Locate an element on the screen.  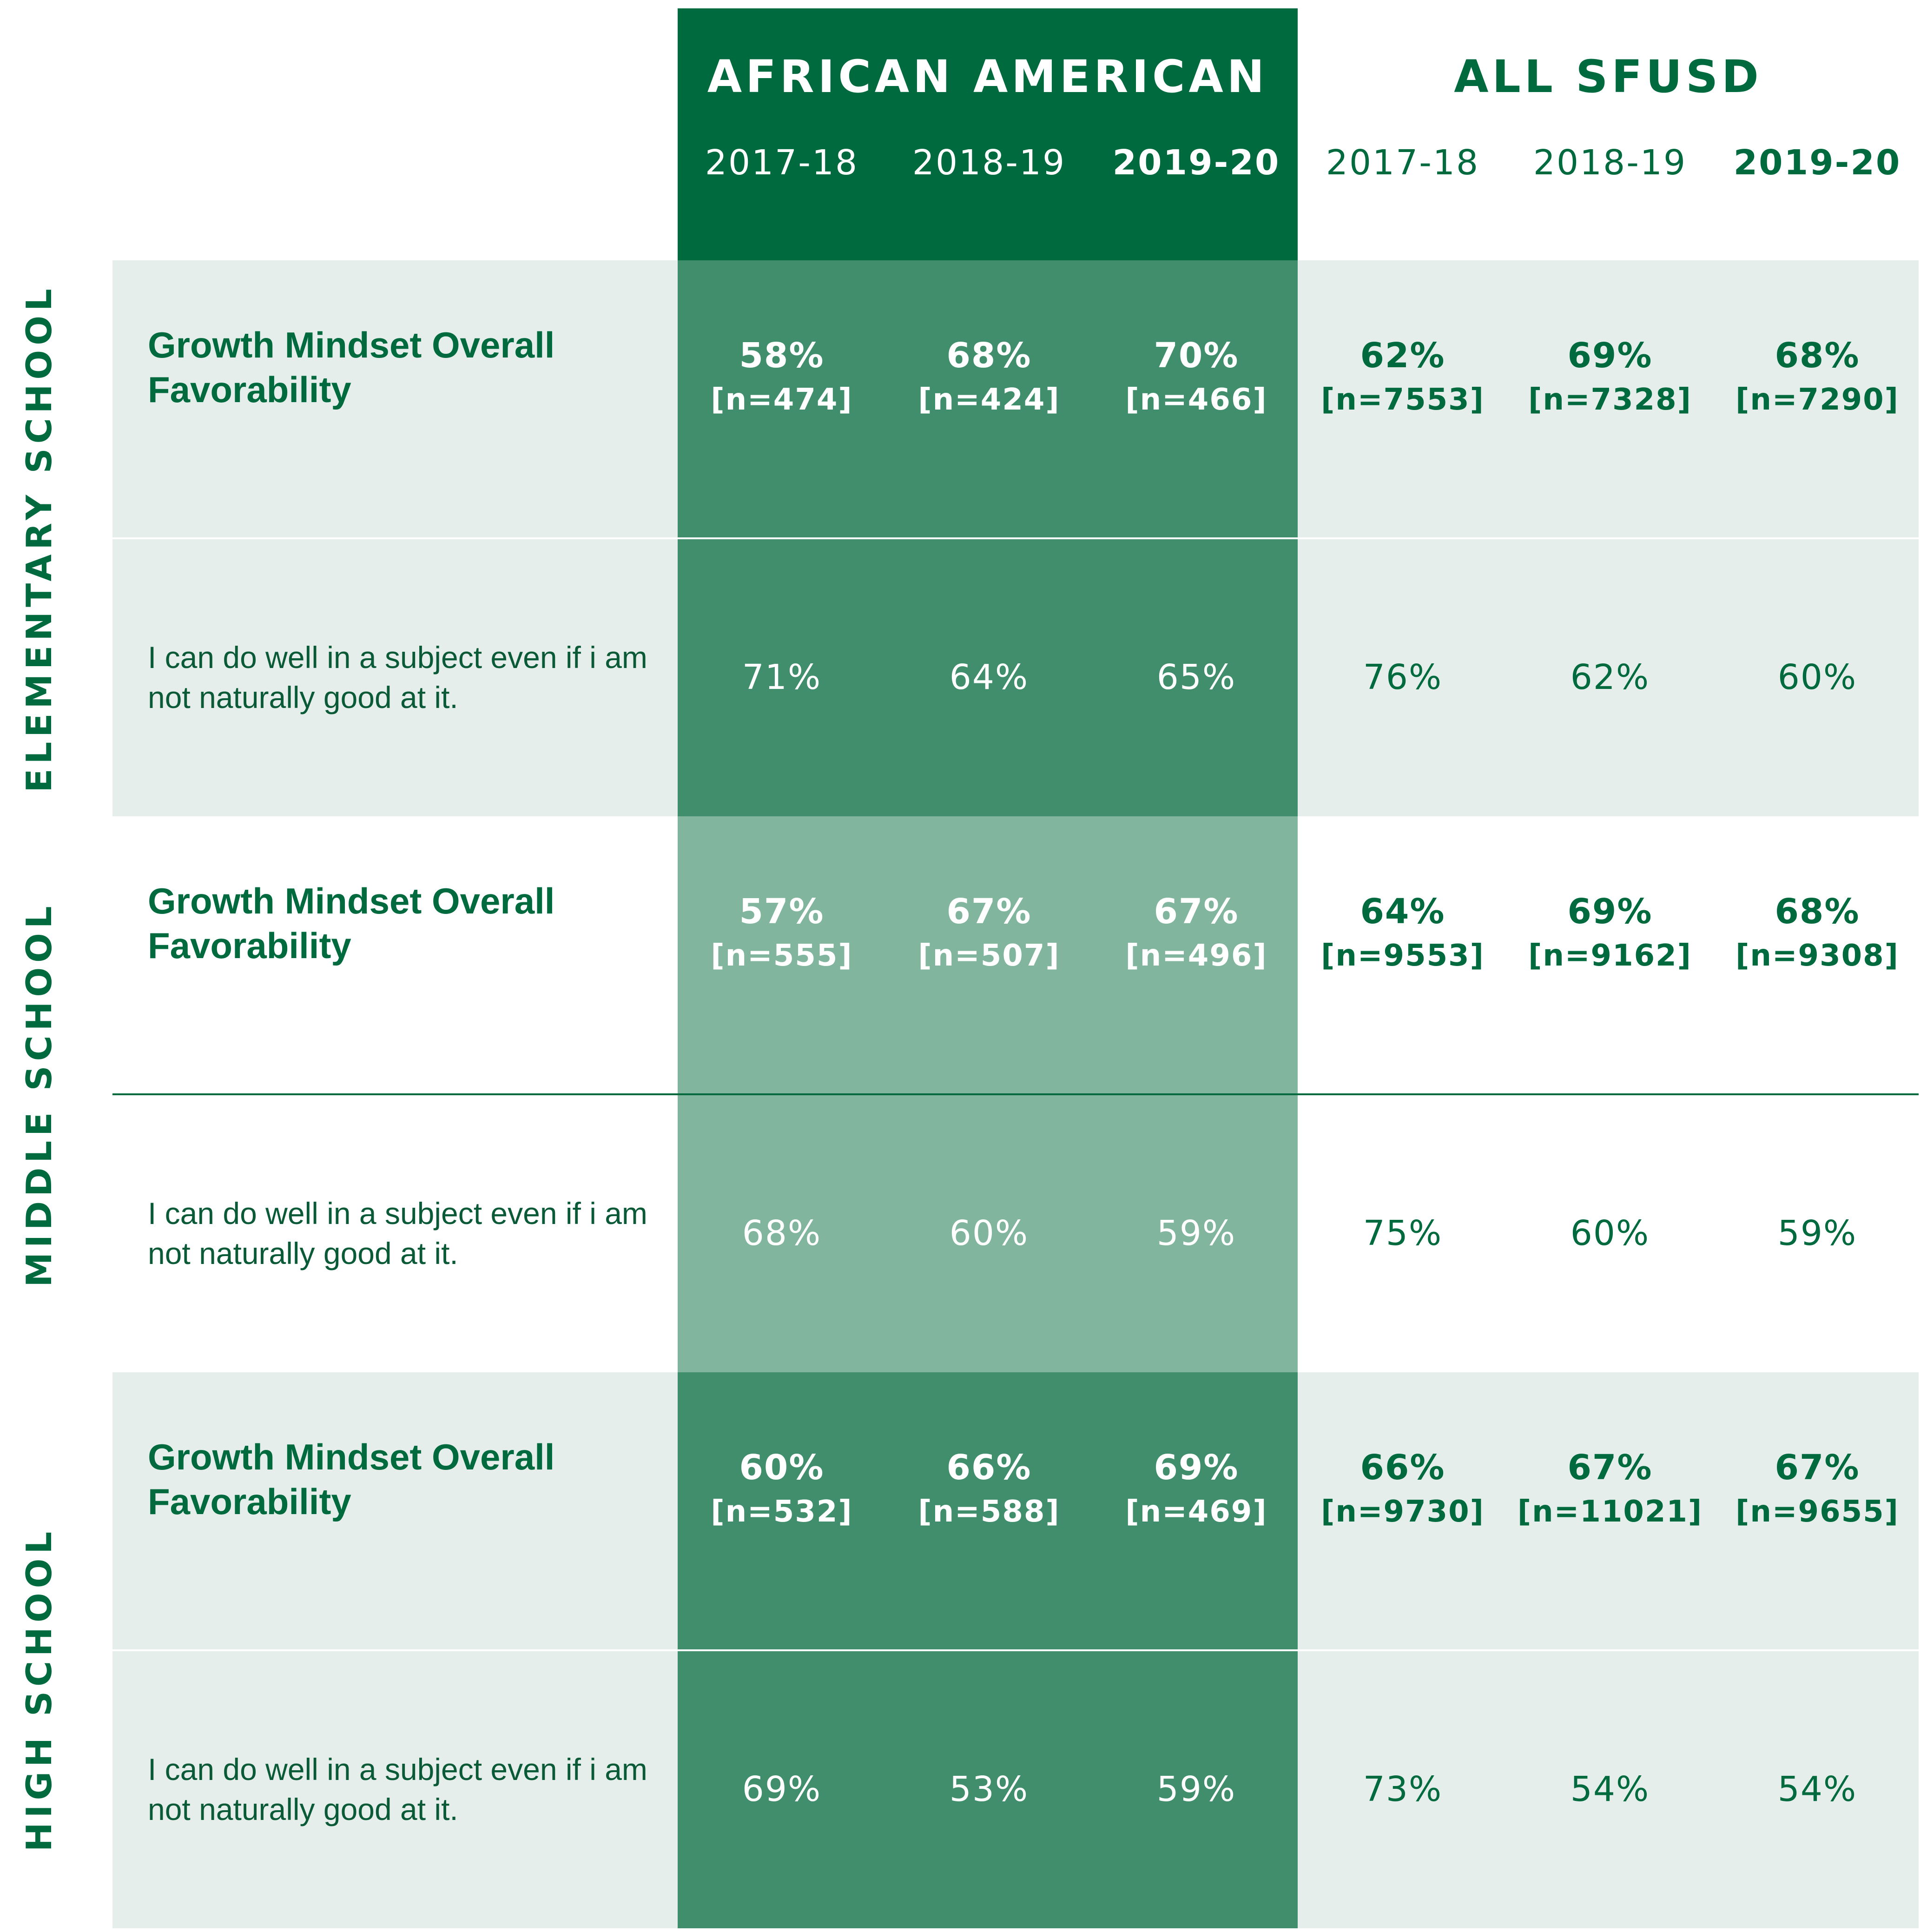
data-cell: 67% [n=9655] is located at coordinates (1817, 1489).